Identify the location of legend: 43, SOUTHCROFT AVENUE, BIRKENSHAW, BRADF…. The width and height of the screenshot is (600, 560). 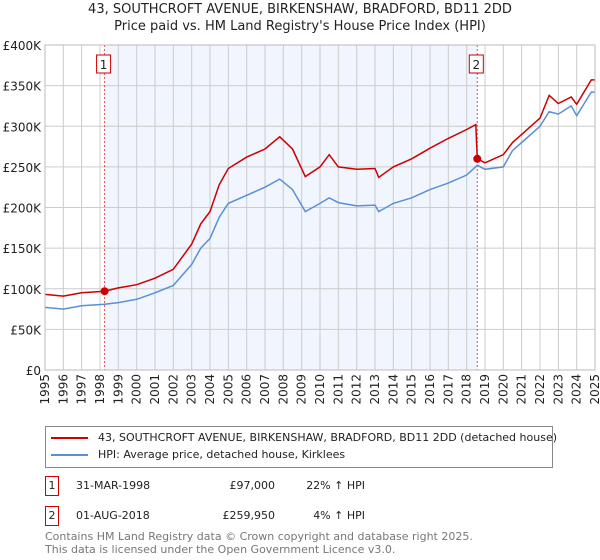
(301, 447).